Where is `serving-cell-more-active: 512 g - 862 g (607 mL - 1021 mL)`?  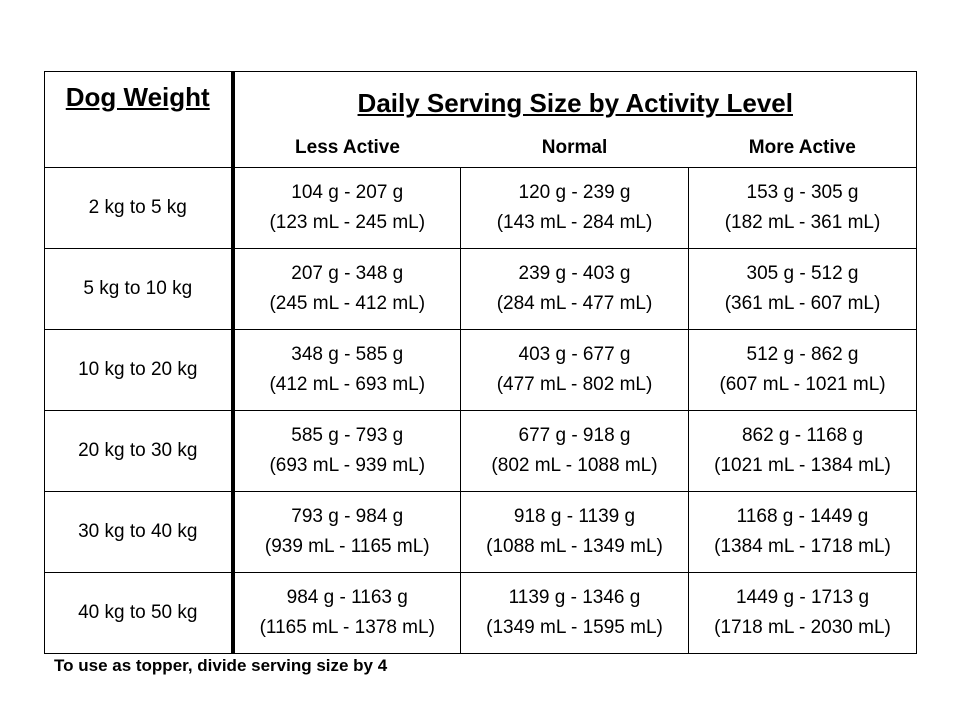
serving-cell-more-active: 512 g - 862 g (607 mL - 1021 mL) is located at coordinates (802, 370).